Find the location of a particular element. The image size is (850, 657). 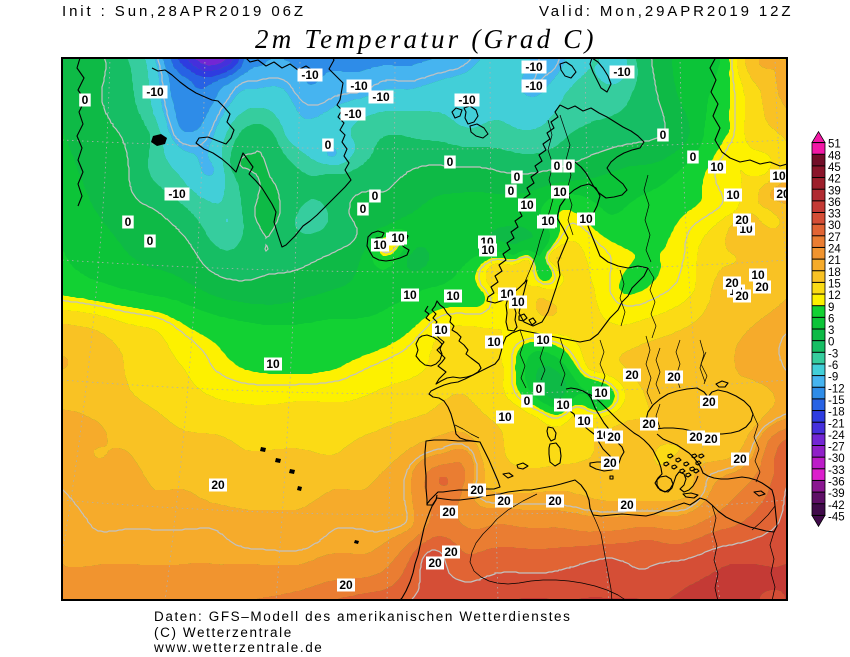

svg-text: 18 is located at coordinates (834, 273).